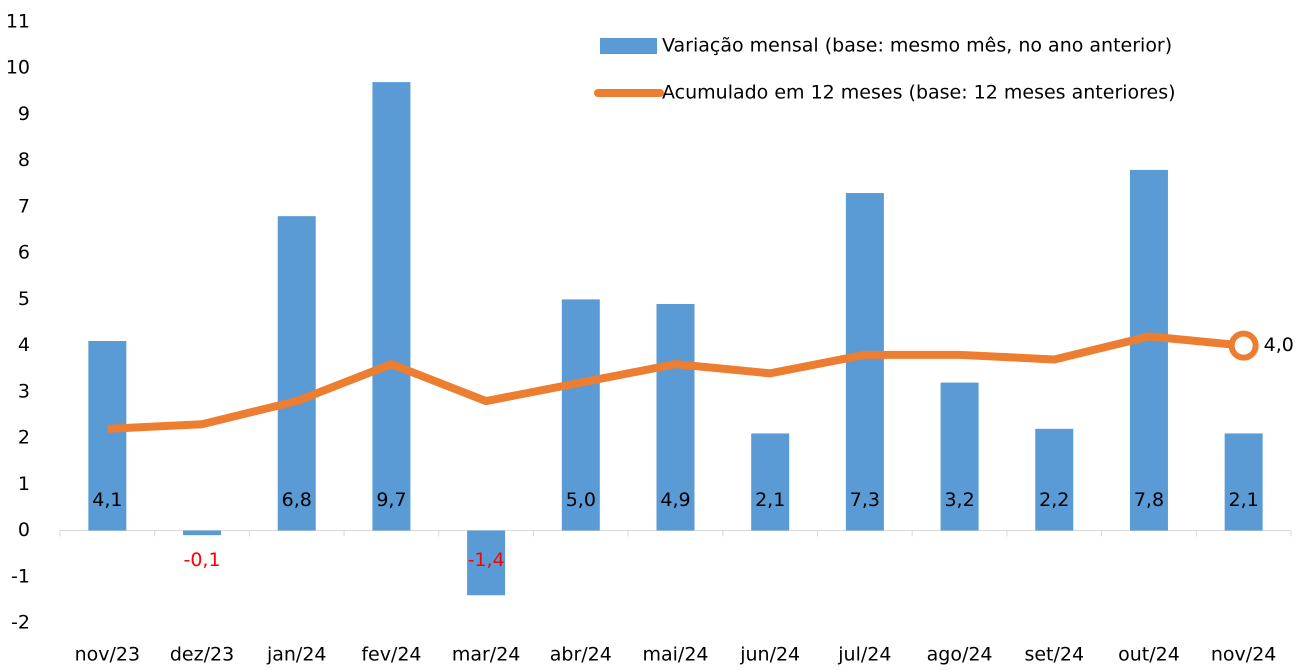 Image resolution: width=1305 pixels, height=670 pixels. What do you see at coordinates (24, 345) in the screenshot?
I see `y-tick-label: 4` at bounding box center [24, 345].